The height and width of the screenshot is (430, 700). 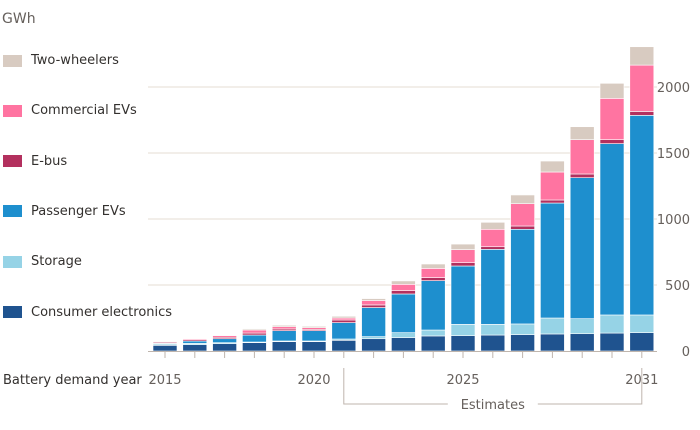 I want to click on estimates-bracket, so click(x=493, y=386).